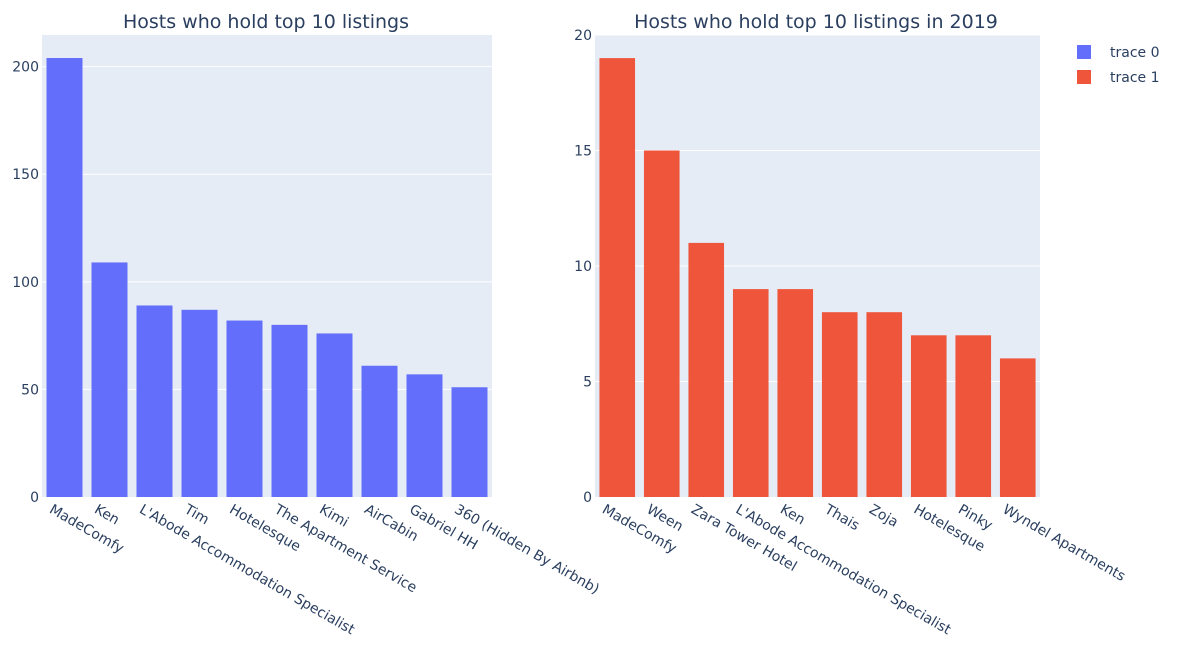 The image size is (1183, 659). What do you see at coordinates (583, 152) in the screenshot?
I see `y-tick-label: 15` at bounding box center [583, 152].